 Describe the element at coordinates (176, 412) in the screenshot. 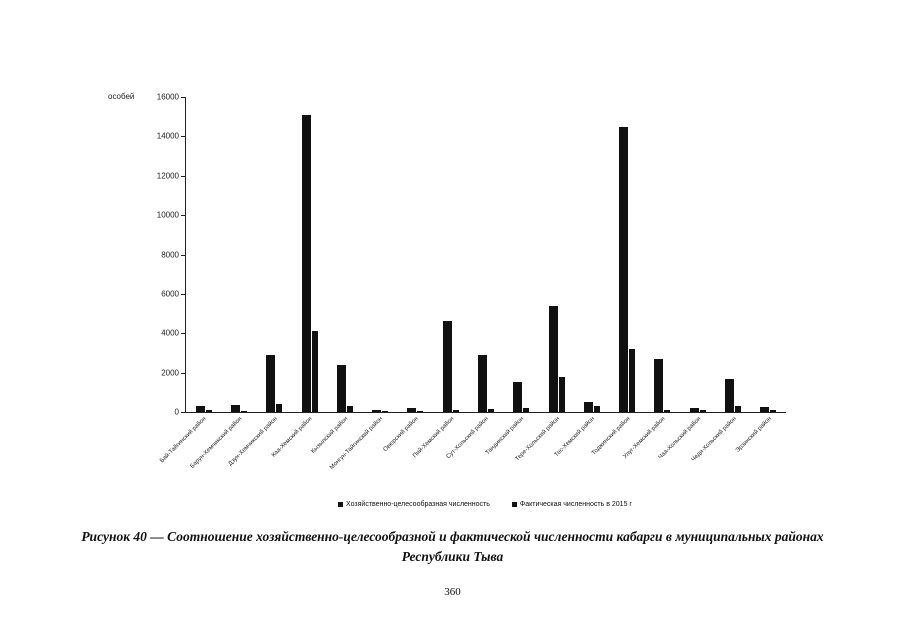

I see `y-tick-label: 0` at that location.